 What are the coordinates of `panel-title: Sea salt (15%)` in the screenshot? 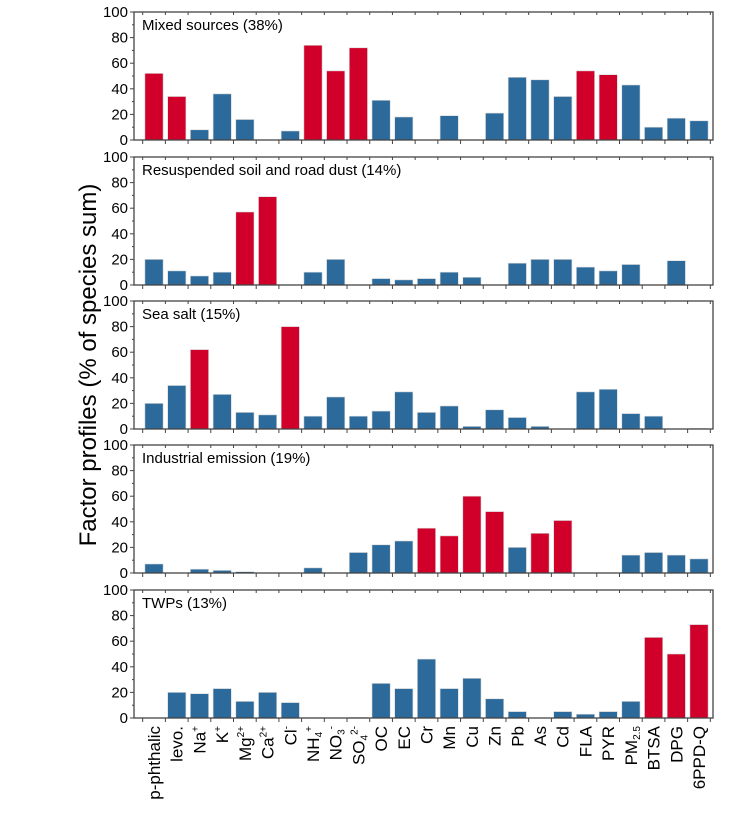 It's located at (191, 314).